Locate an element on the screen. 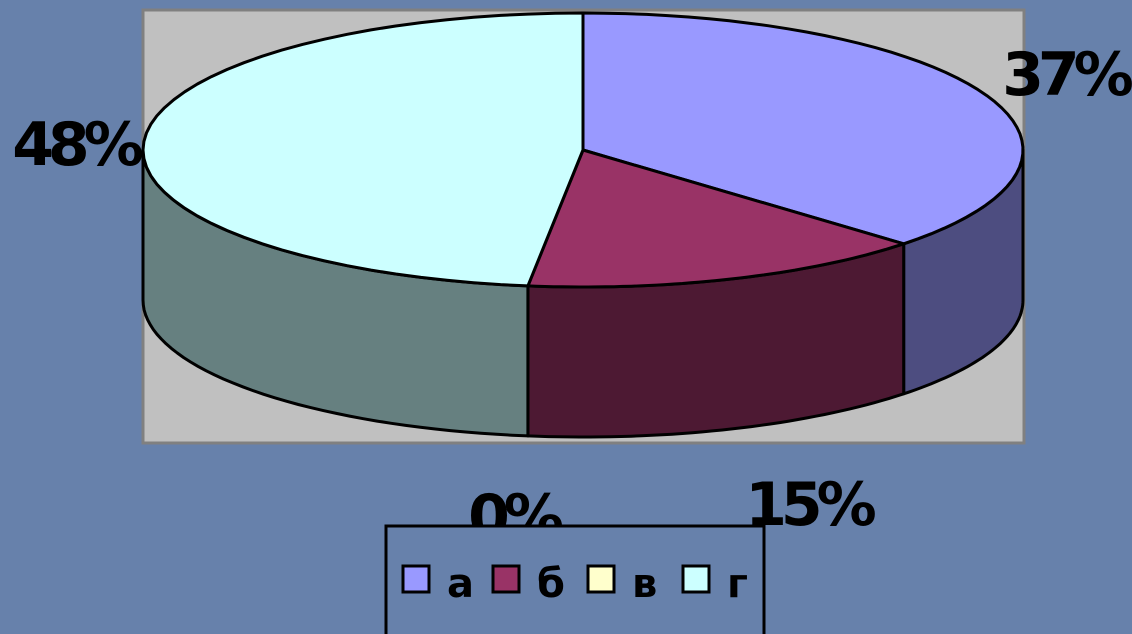 The height and width of the screenshot is (634, 1132). legend-label-3: г is located at coordinates (737, 584).